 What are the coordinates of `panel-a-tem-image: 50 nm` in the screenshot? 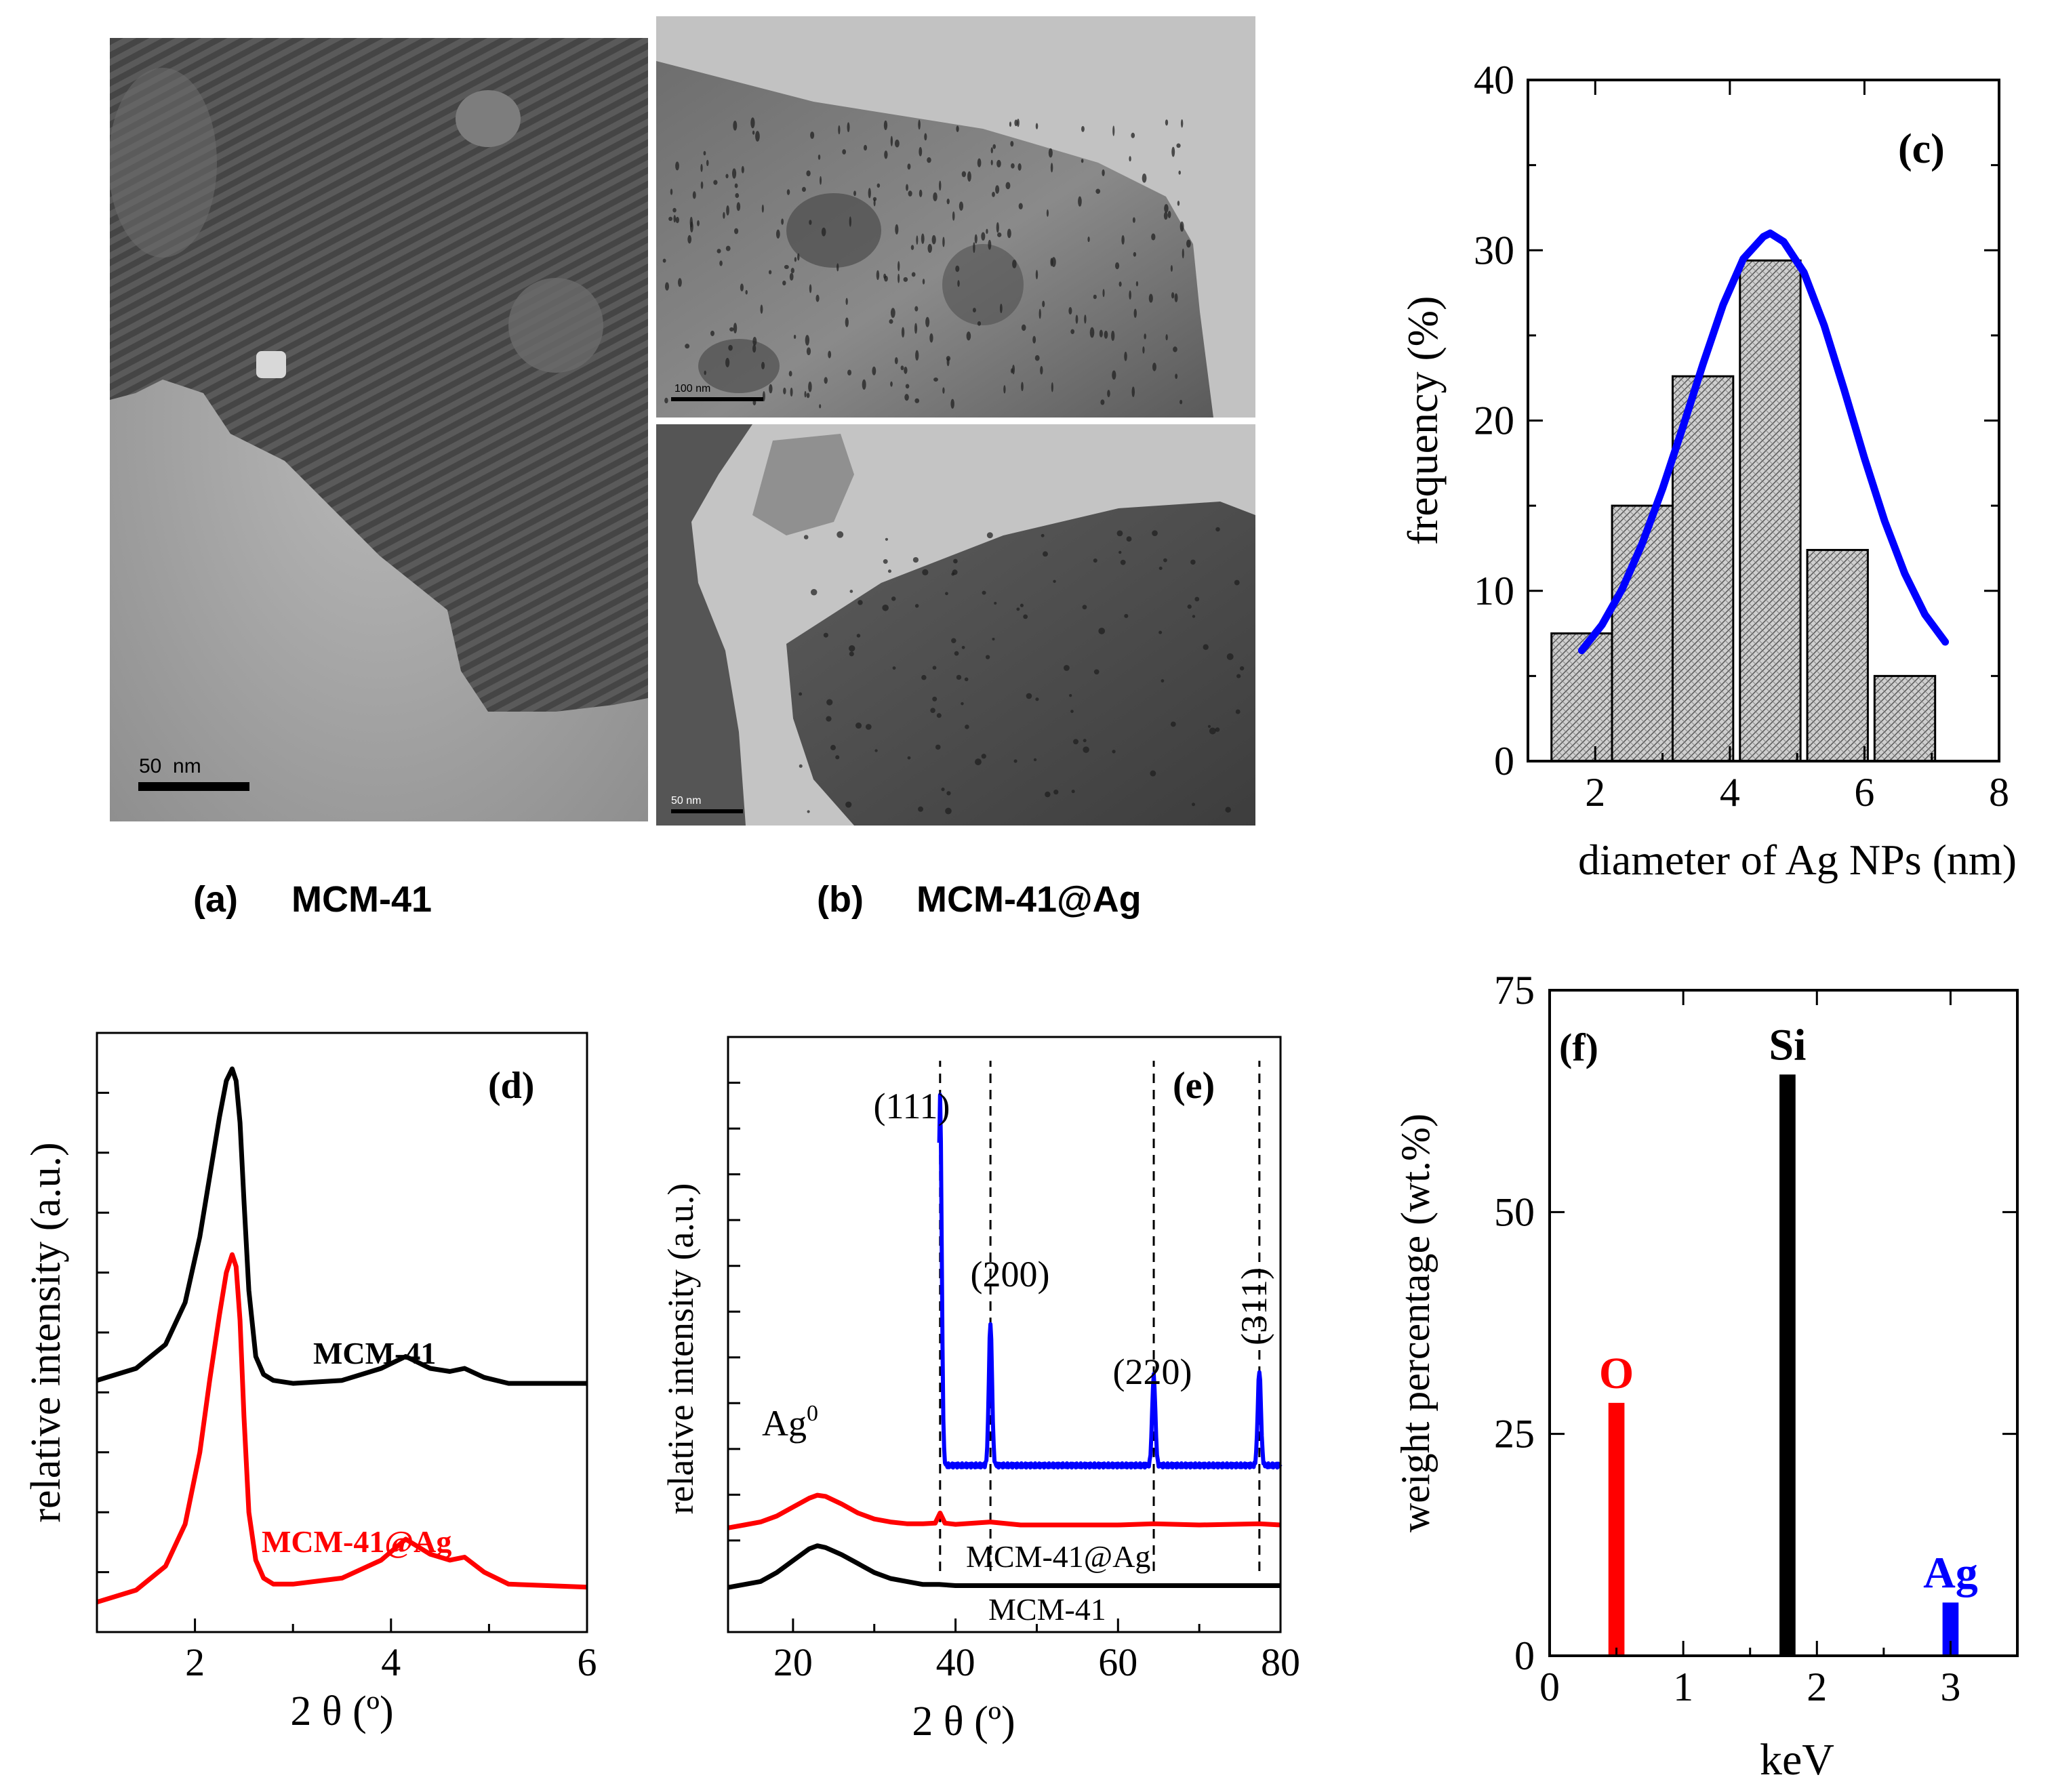 It's located at (379, 429).